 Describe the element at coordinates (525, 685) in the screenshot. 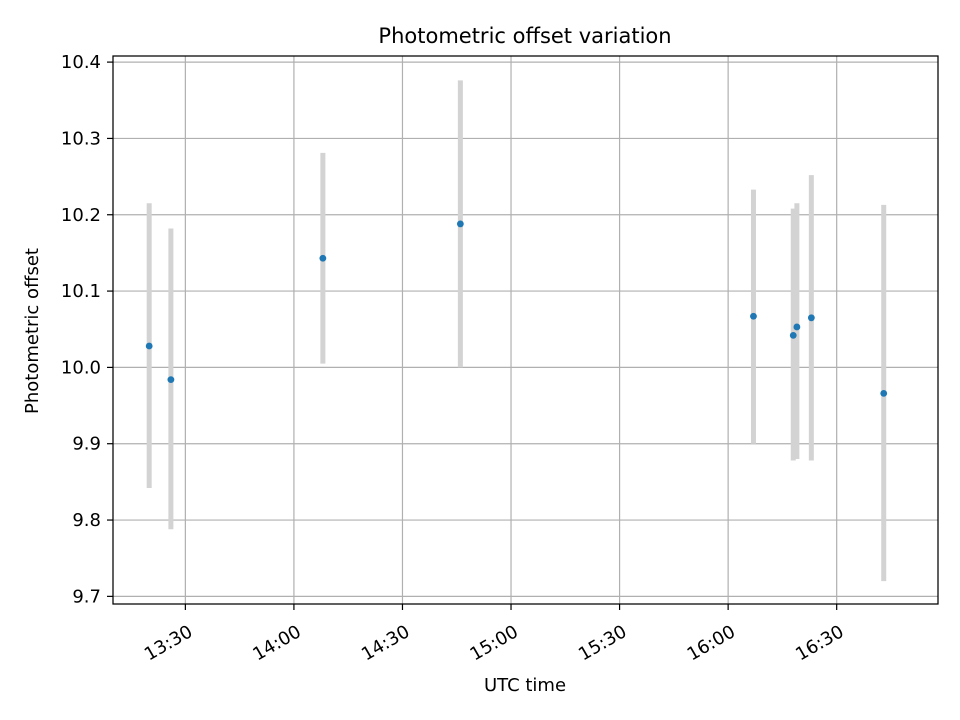

I see `x-axis-label: UTC time` at that location.